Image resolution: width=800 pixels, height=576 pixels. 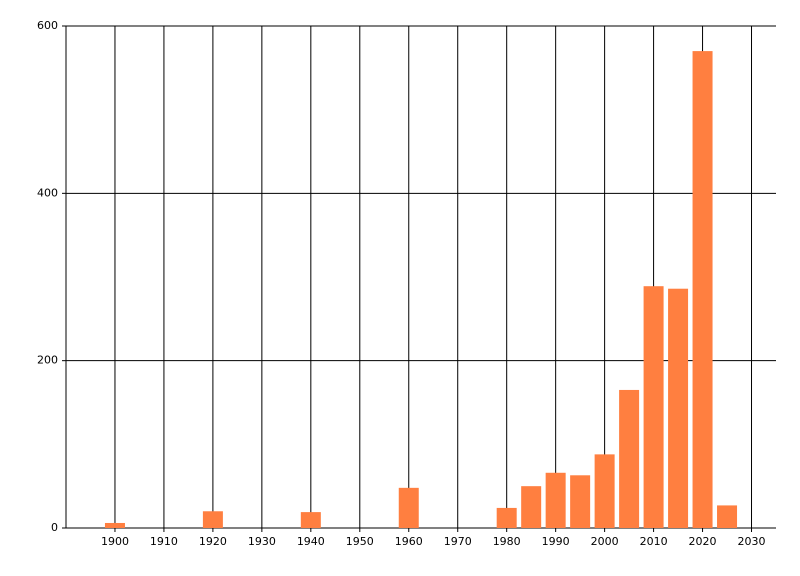 What do you see at coordinates (605, 541) in the screenshot?
I see `x-tick-label: 2000` at bounding box center [605, 541].